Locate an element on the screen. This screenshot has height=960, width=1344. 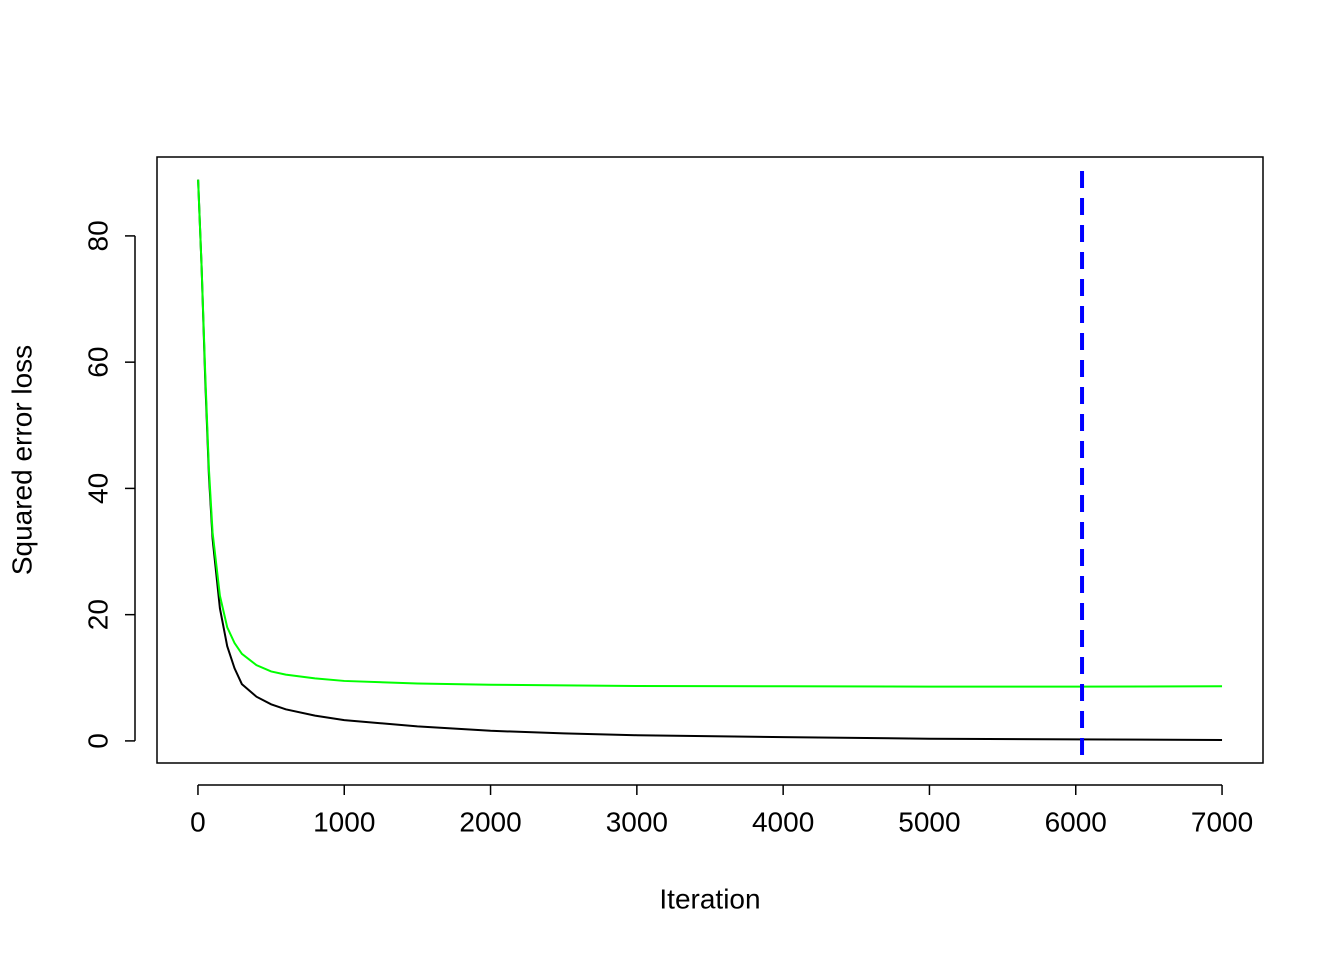
y-tick-label: 80 is located at coordinates (97, 235).